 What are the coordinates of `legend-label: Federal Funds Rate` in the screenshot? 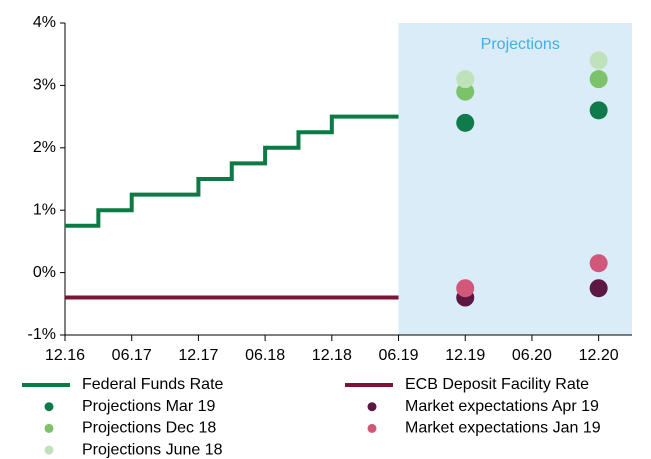 It's located at (153, 384).